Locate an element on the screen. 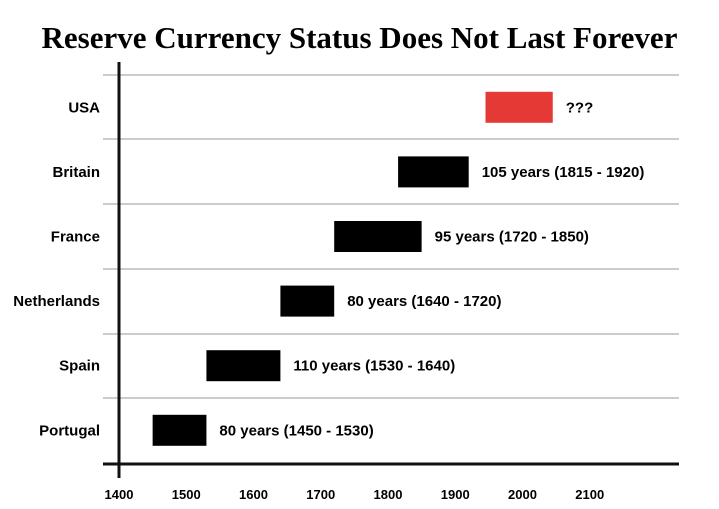 Image resolution: width=719 pixels, height=509 pixels. bar-usa is located at coordinates (519, 107).